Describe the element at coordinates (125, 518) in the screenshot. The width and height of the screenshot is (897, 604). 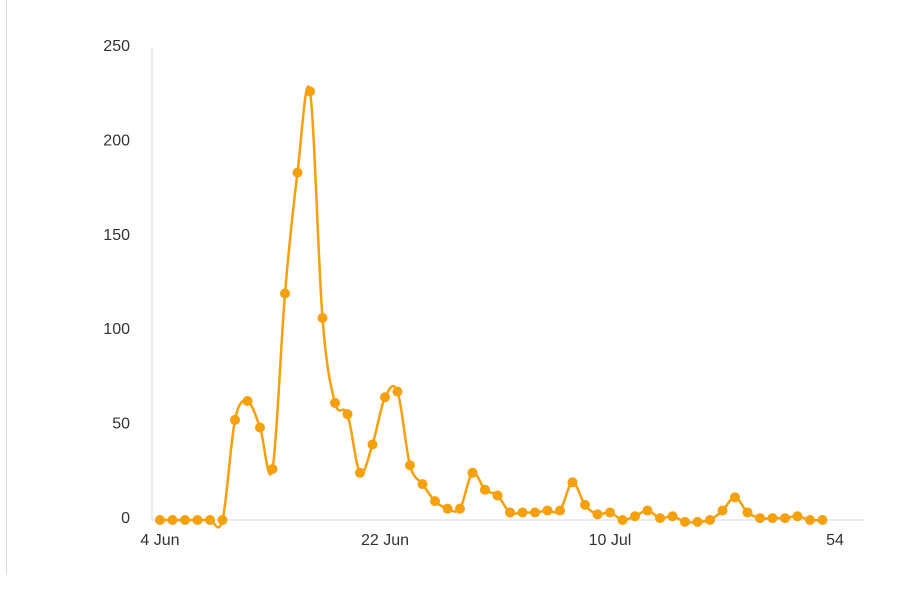
I see `y-tick-label: 0` at that location.